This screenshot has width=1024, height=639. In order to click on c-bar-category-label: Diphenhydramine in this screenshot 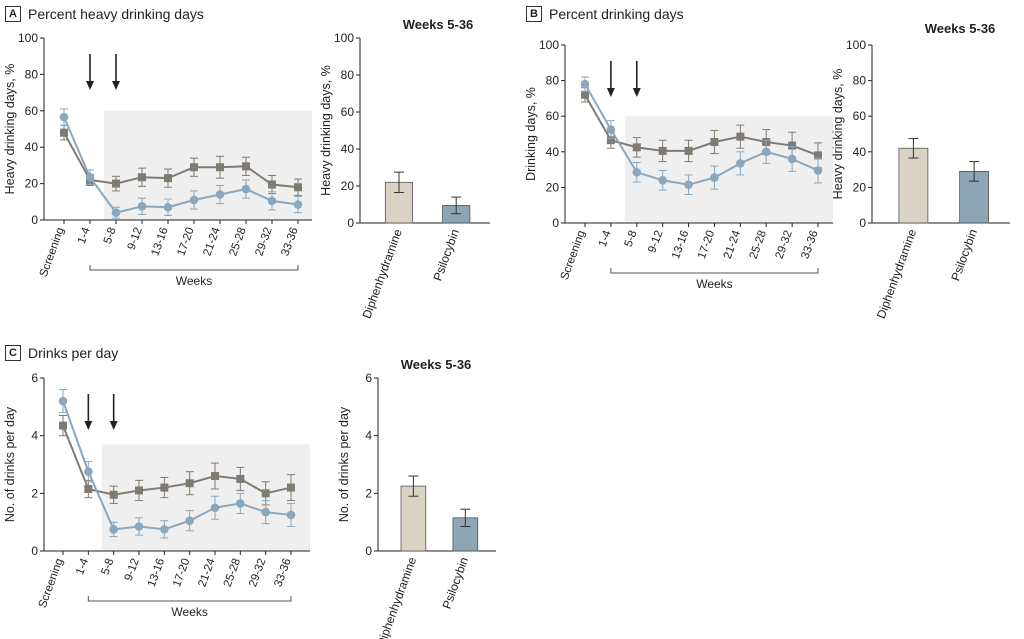, I will do `click(396, 597)`.